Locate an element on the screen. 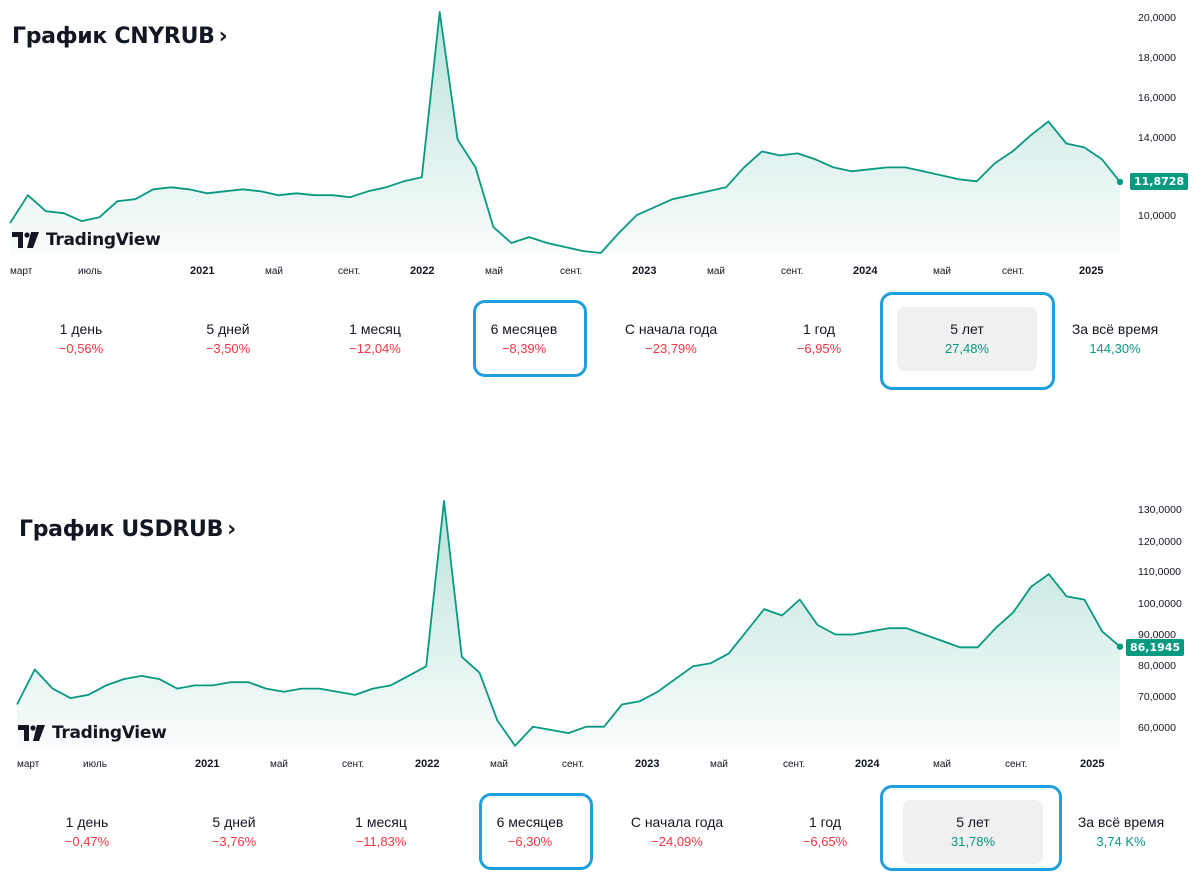  y-tick-label: 120,0000 is located at coordinates (1160, 542).